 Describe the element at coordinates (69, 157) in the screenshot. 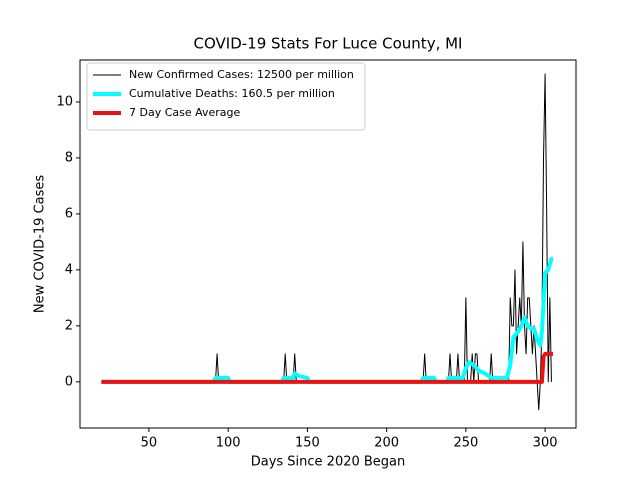

I see `y-tick-label: 8` at that location.